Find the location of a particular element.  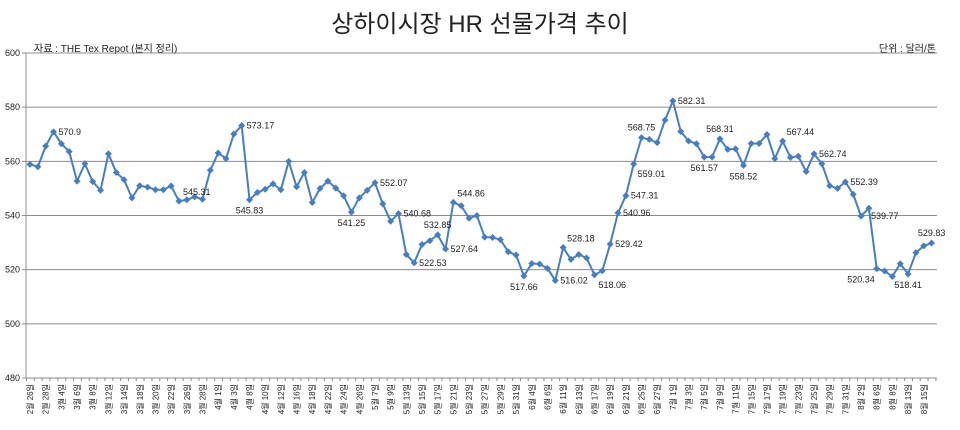

y-tick-label: 560 is located at coordinates (12, 161).